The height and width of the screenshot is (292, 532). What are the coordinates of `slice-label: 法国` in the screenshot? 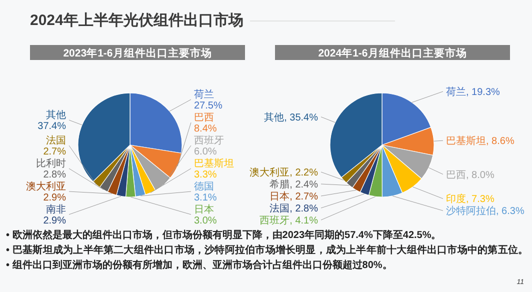 It's located at (56, 140).